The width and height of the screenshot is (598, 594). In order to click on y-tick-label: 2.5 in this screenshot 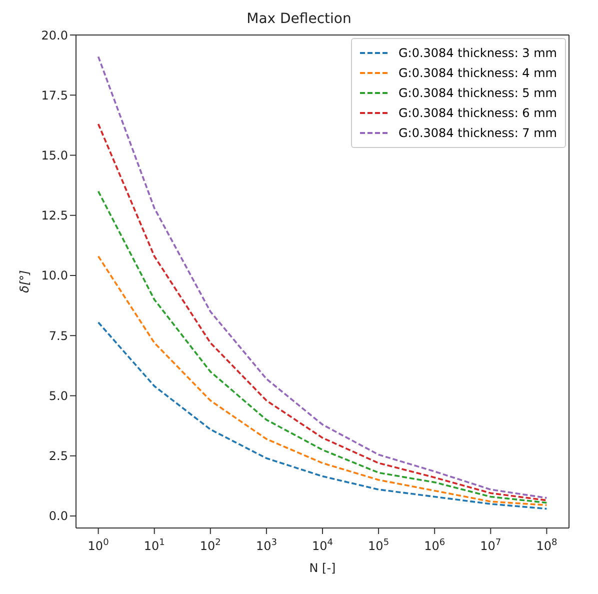, I will do `click(58, 456)`.